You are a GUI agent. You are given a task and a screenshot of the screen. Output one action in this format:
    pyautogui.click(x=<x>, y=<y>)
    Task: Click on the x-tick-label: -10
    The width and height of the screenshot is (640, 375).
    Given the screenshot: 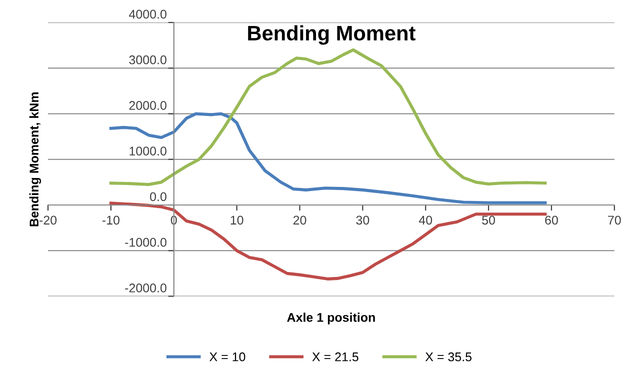 What is the action you would take?
    pyautogui.click(x=111, y=220)
    